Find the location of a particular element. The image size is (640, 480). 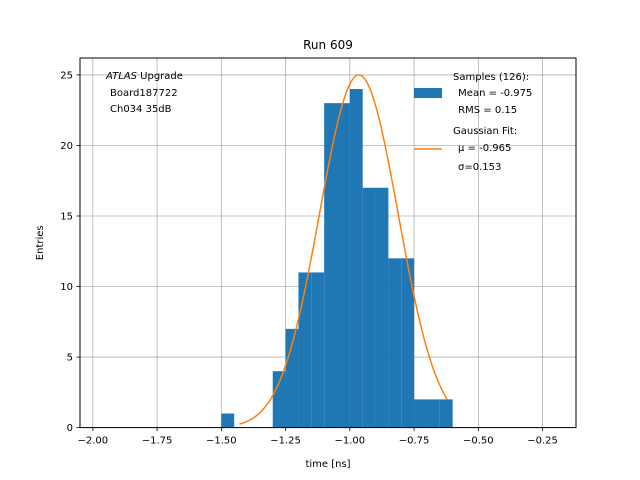

annotation-line-2: Board187722 is located at coordinates (144, 93).